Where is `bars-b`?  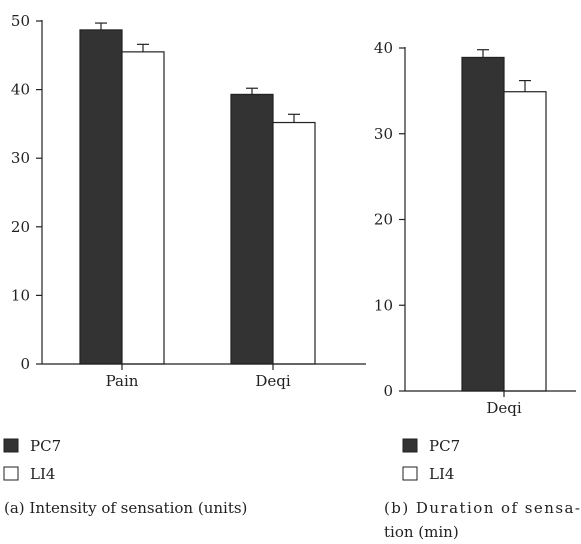
bars-b is located at coordinates (504, 220).